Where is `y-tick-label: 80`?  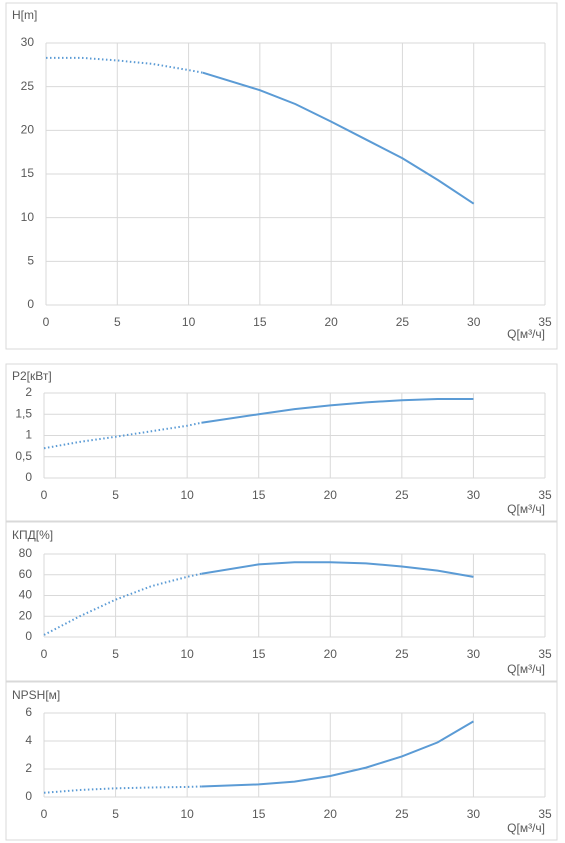
y-tick-label: 80 is located at coordinates (26, 553).